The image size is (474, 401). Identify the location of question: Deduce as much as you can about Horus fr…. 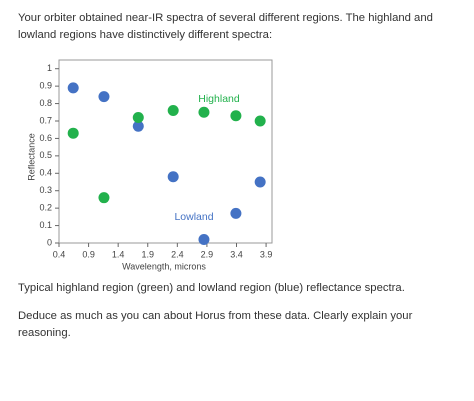
(215, 324).